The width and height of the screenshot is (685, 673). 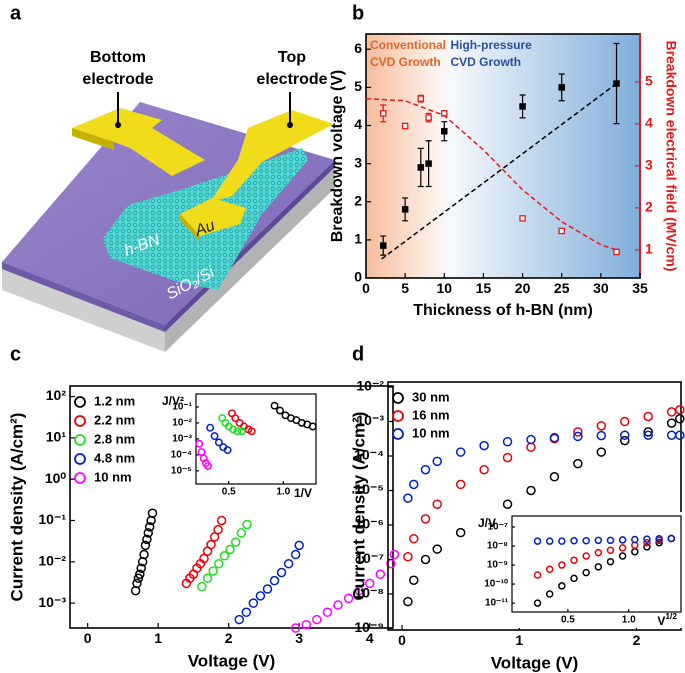 What do you see at coordinates (487, 523) in the screenshot?
I see `y-axis-title: J/V` at bounding box center [487, 523].